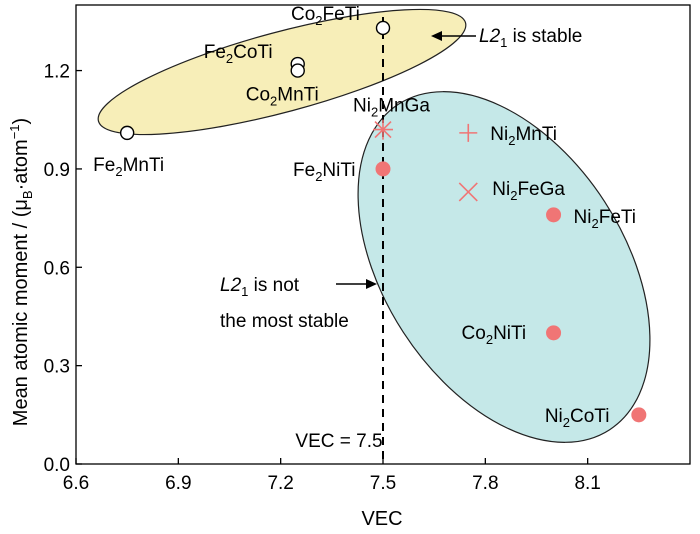  I want to click on y-tick-label: 1.2, so click(57, 72).